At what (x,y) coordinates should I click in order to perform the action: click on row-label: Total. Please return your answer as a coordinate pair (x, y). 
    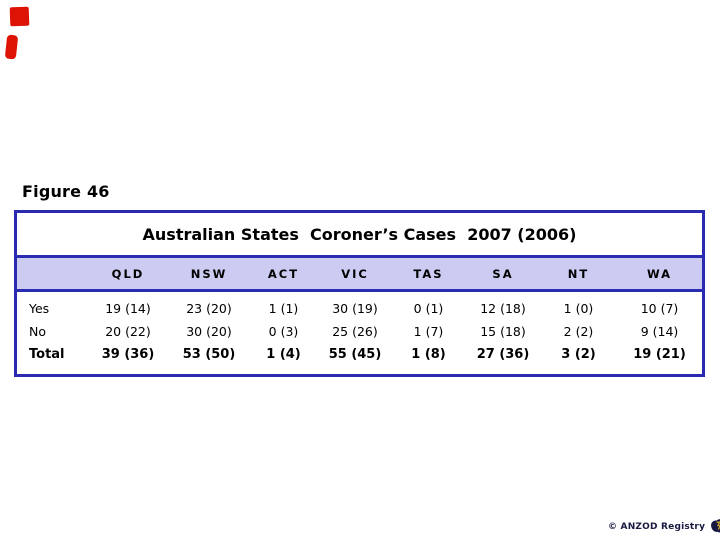
    Looking at the image, I should click on (47, 354).